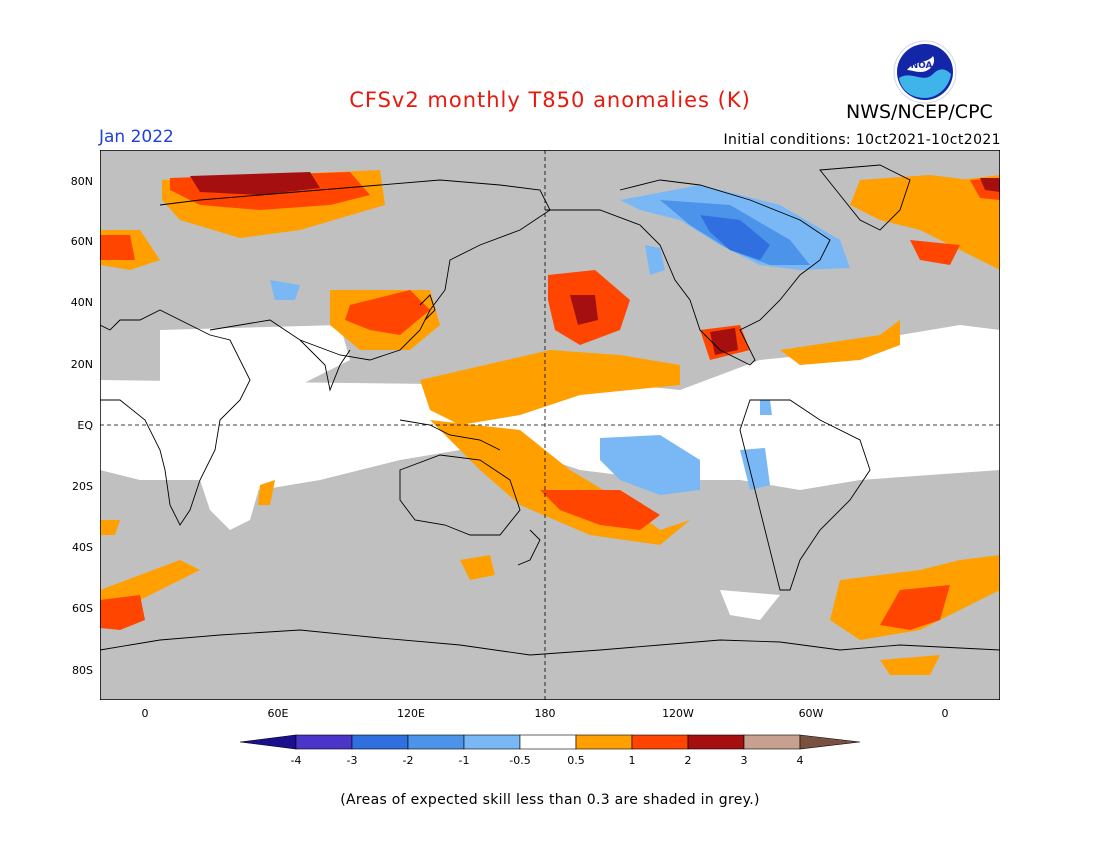 The width and height of the screenshot is (1100, 850). I want to click on lat-label: 60N, so click(82, 241).